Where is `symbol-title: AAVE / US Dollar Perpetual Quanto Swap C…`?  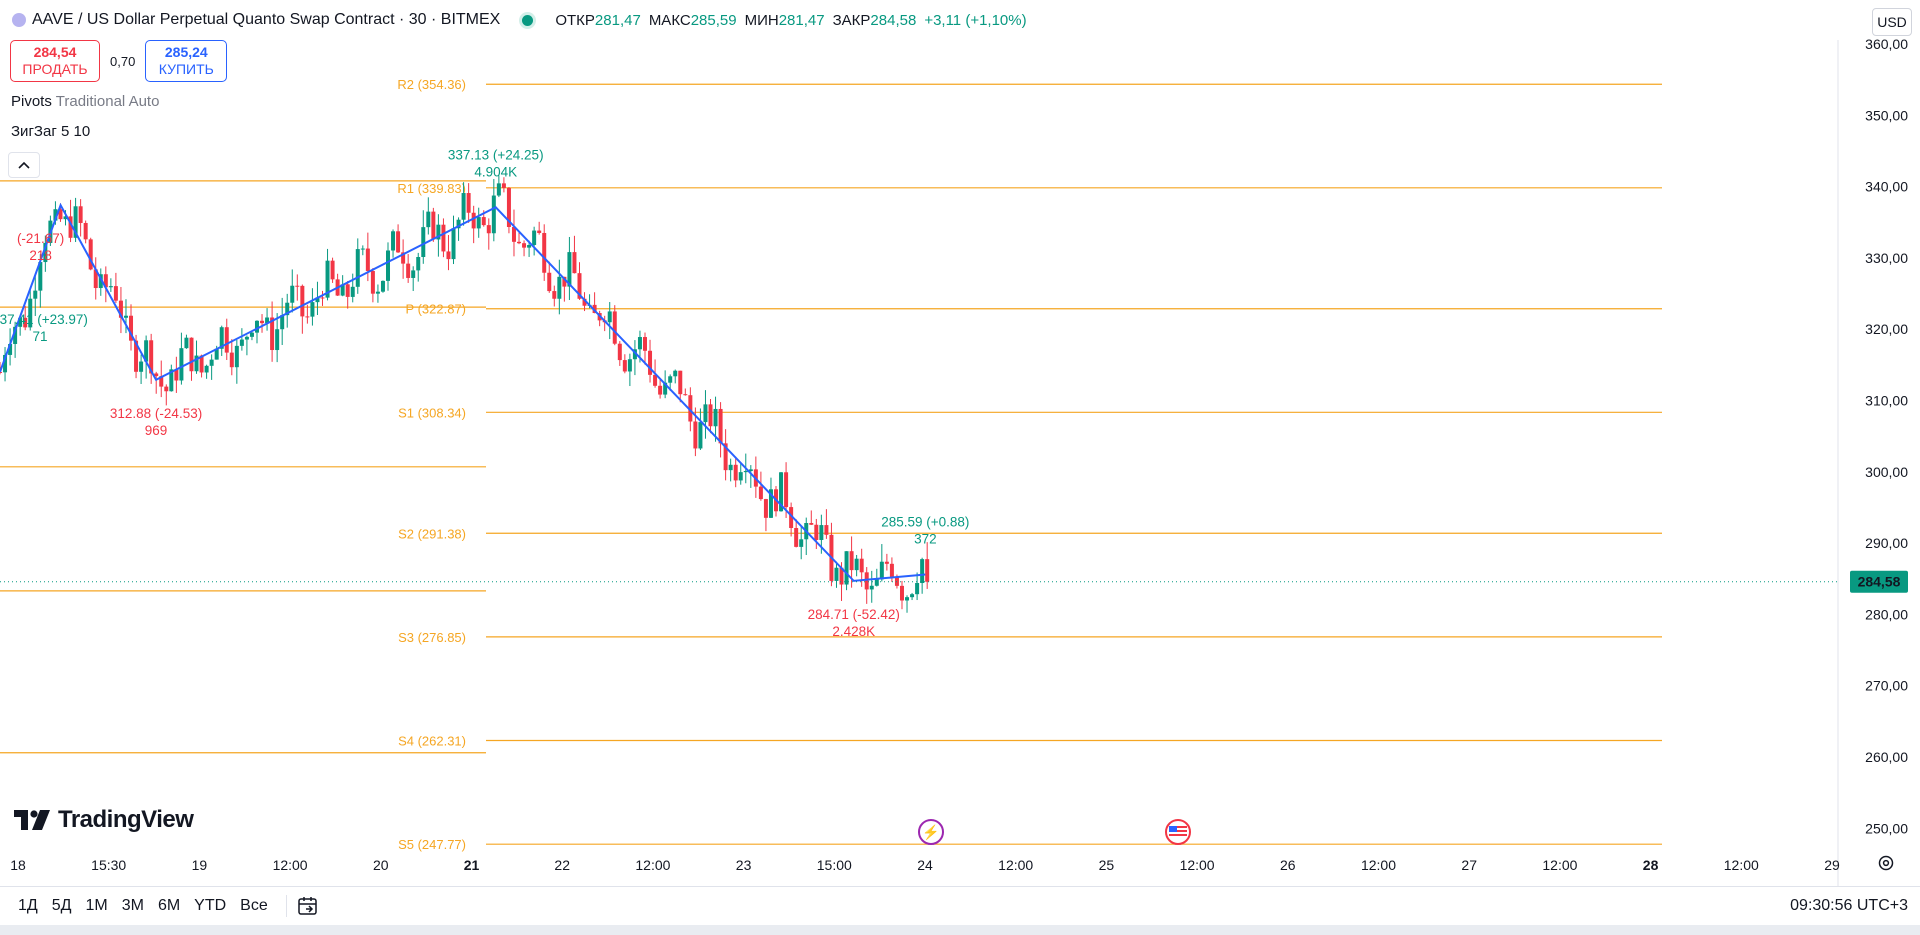 symbol-title: AAVE / US Dollar Perpetual Quanto Swap C… is located at coordinates (266, 19).